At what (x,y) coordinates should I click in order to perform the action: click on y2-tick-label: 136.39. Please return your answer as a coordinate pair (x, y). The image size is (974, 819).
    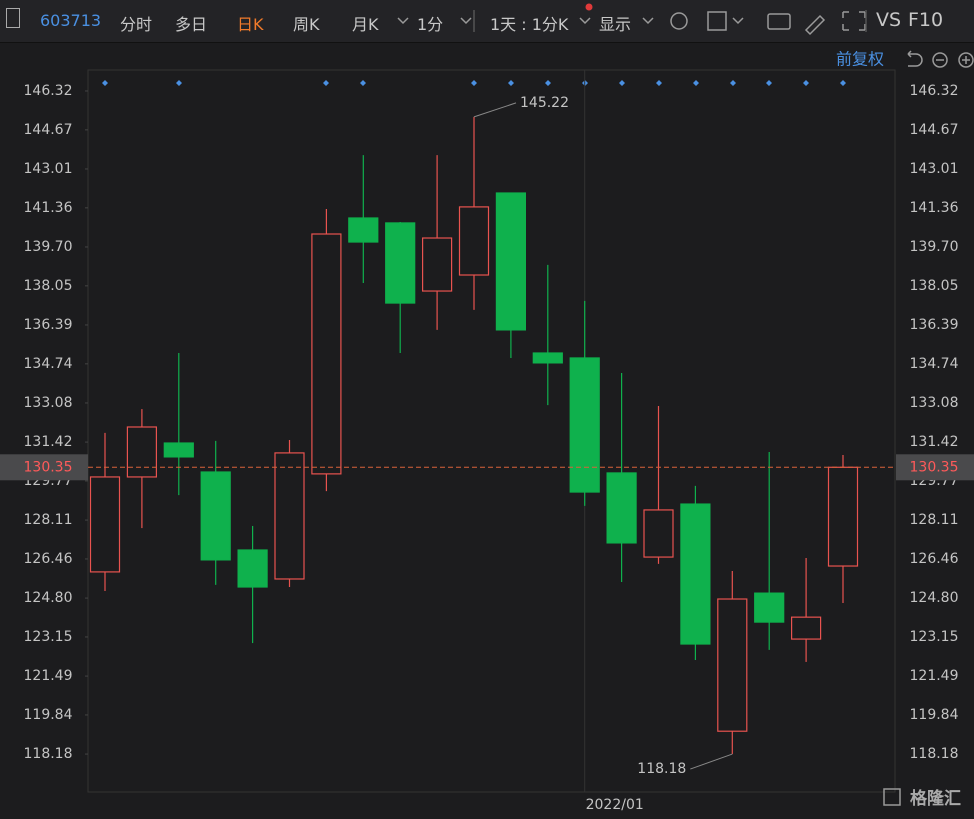
    Looking at the image, I should click on (934, 325).